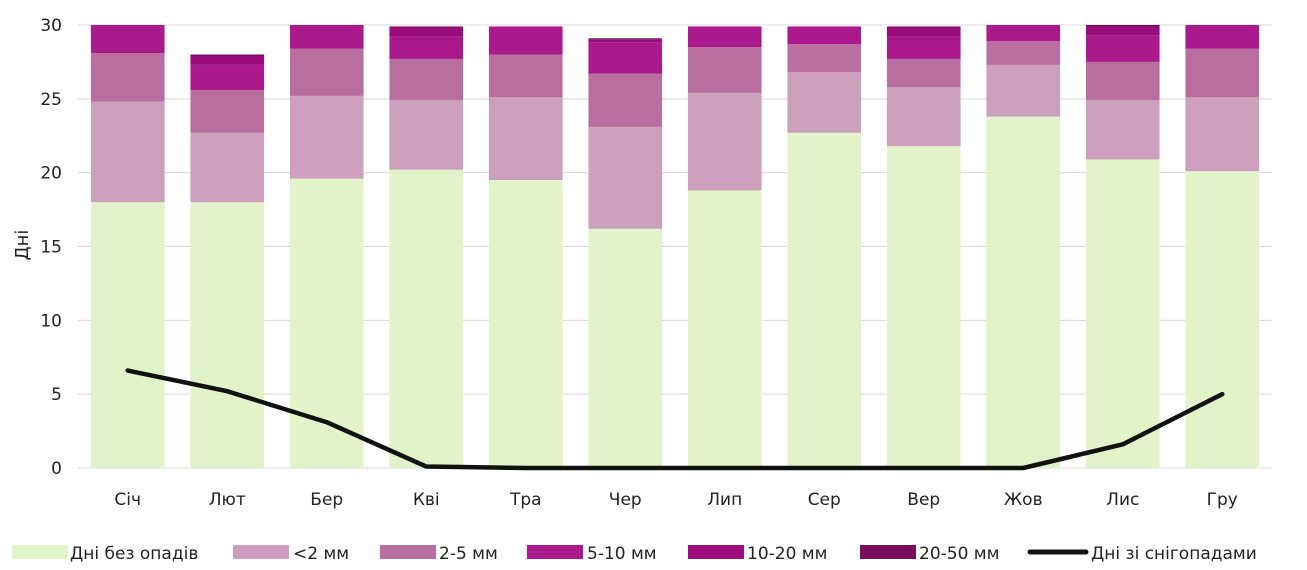 The height and width of the screenshot is (570, 1307). I want to click on legend-item: 10-20 мм, so click(757, 554).